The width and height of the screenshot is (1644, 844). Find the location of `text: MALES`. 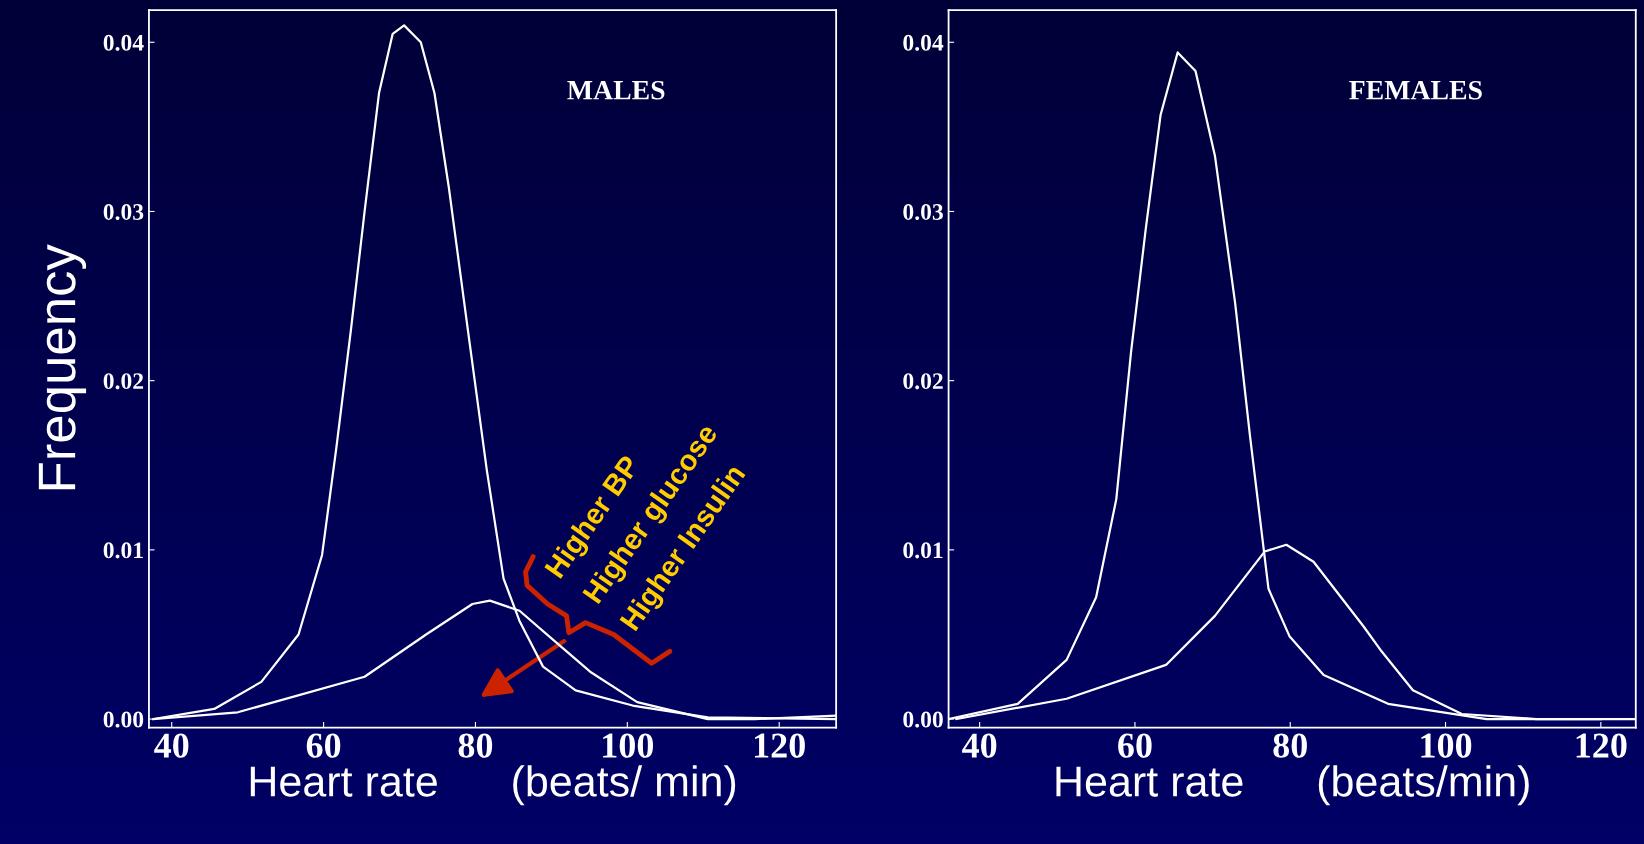

text: MALES is located at coordinates (616, 90).